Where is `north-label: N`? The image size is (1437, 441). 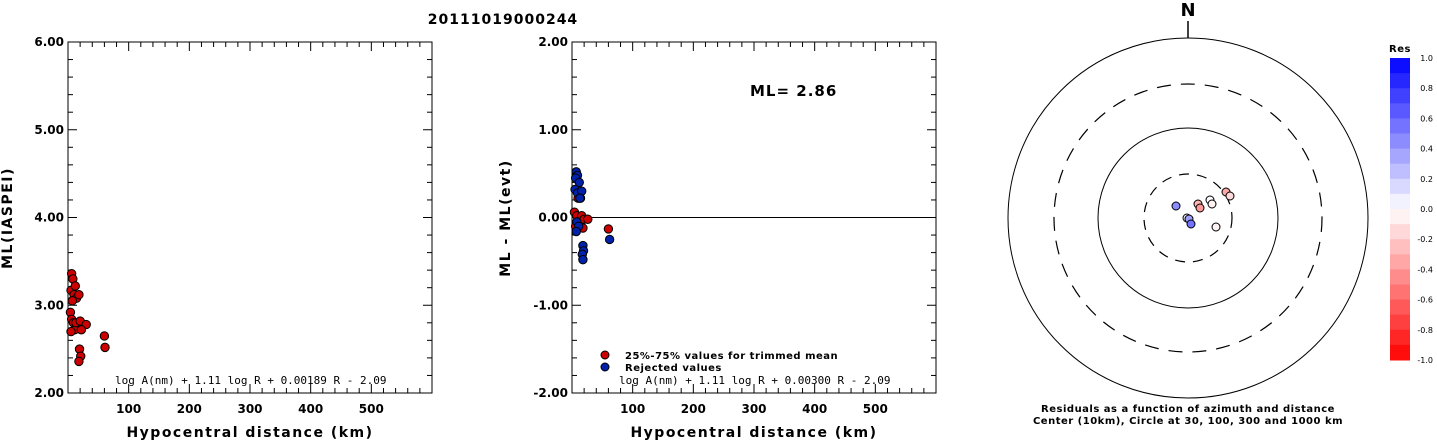
north-label: N is located at coordinates (1187, 10).